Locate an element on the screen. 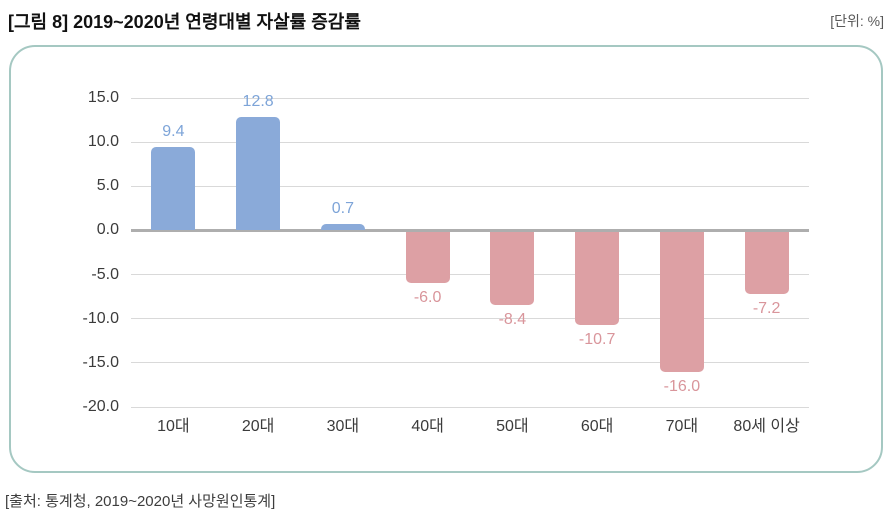 Image resolution: width=893 pixels, height=523 pixels. bar-value-label: -6.0 is located at coordinates (427, 298).